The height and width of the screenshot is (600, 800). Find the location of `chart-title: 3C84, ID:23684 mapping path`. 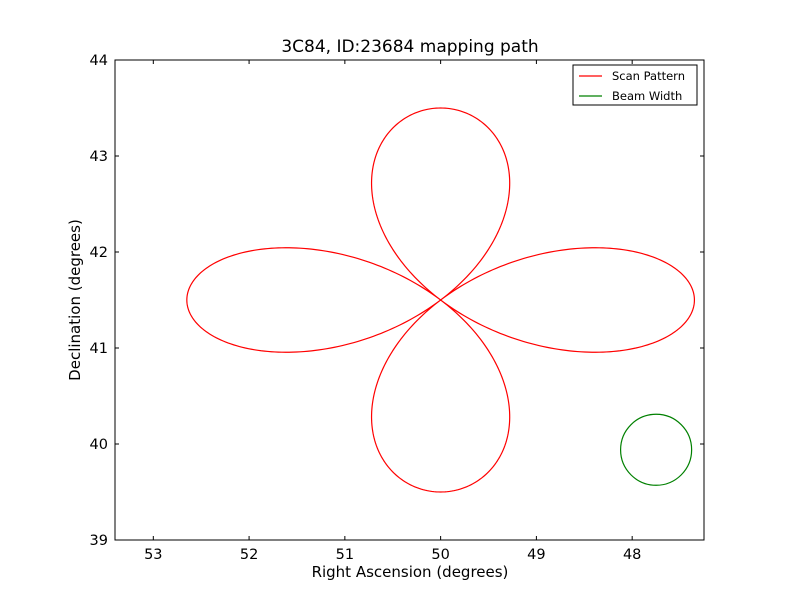

chart-title: 3C84, ID:23684 mapping path is located at coordinates (409, 47).